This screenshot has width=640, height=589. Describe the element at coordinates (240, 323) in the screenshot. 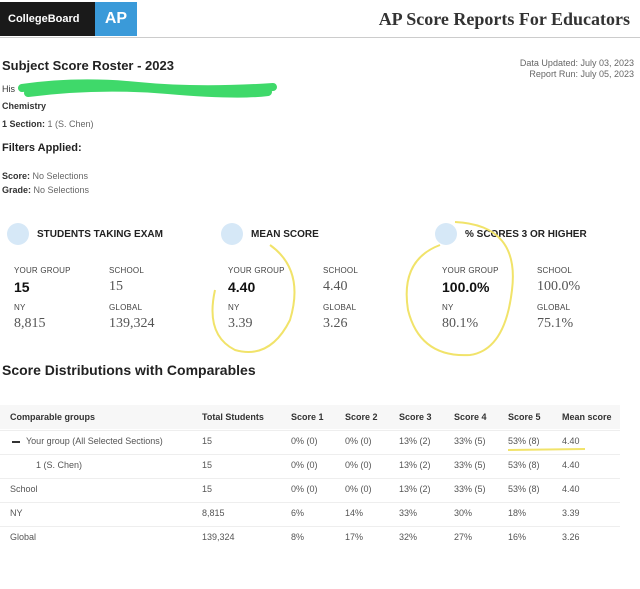

I see `stat-value: 3.39` at that location.